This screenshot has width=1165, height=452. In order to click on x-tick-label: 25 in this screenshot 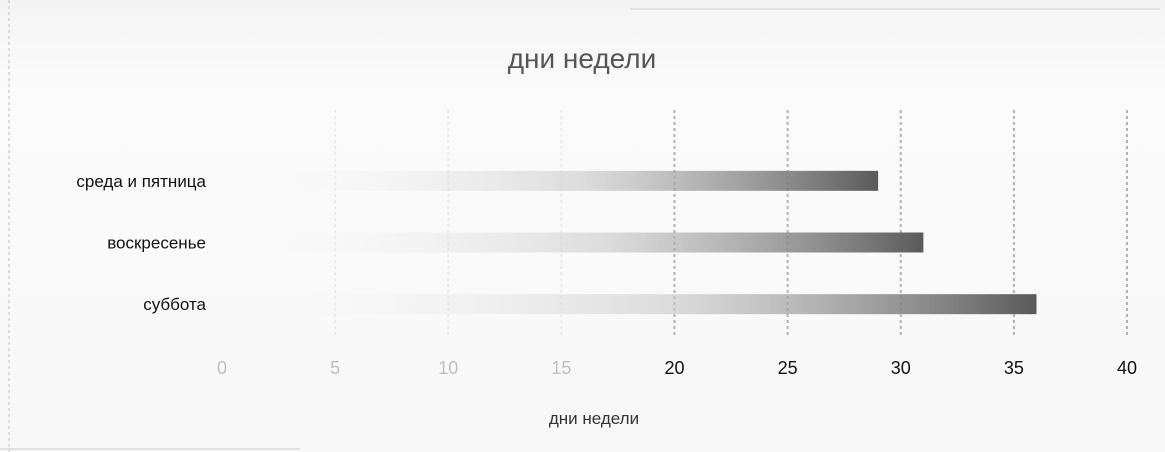, I will do `click(788, 368)`.